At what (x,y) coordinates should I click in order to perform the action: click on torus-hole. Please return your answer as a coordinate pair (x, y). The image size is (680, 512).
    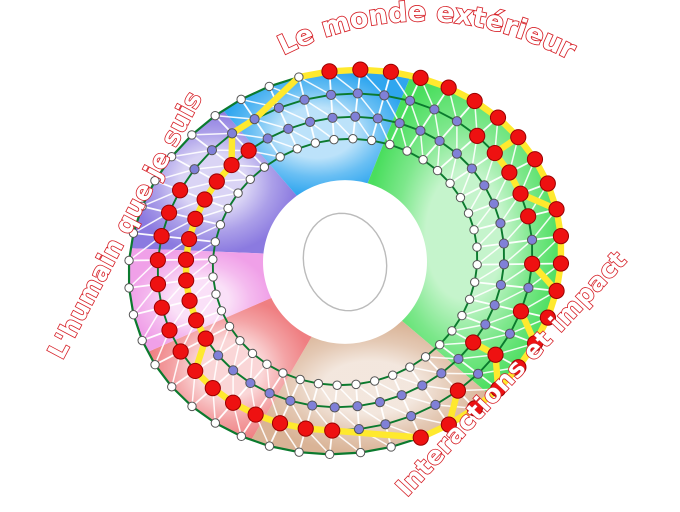
    Looking at the image, I should click on (345, 262).